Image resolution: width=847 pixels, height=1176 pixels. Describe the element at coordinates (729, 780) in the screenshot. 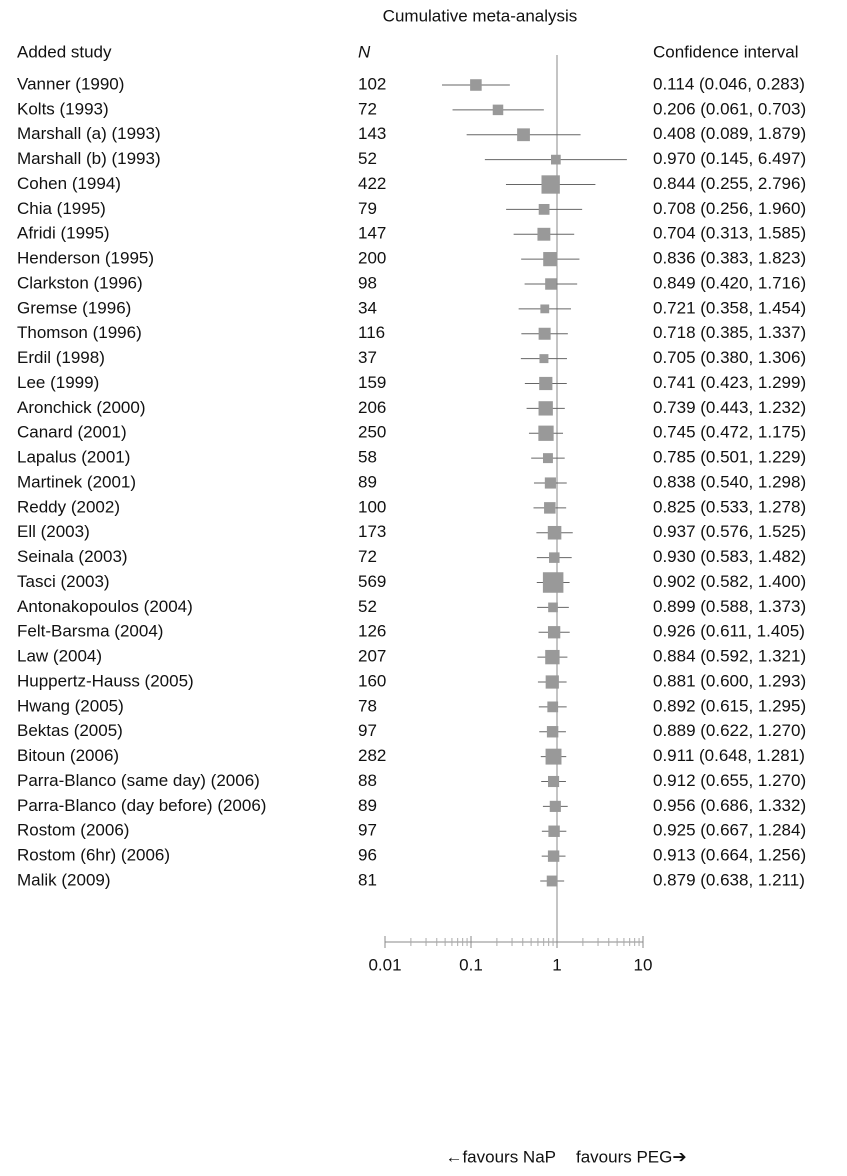

I see `ci-label: 0.912 (0.655, 1.270)` at that location.